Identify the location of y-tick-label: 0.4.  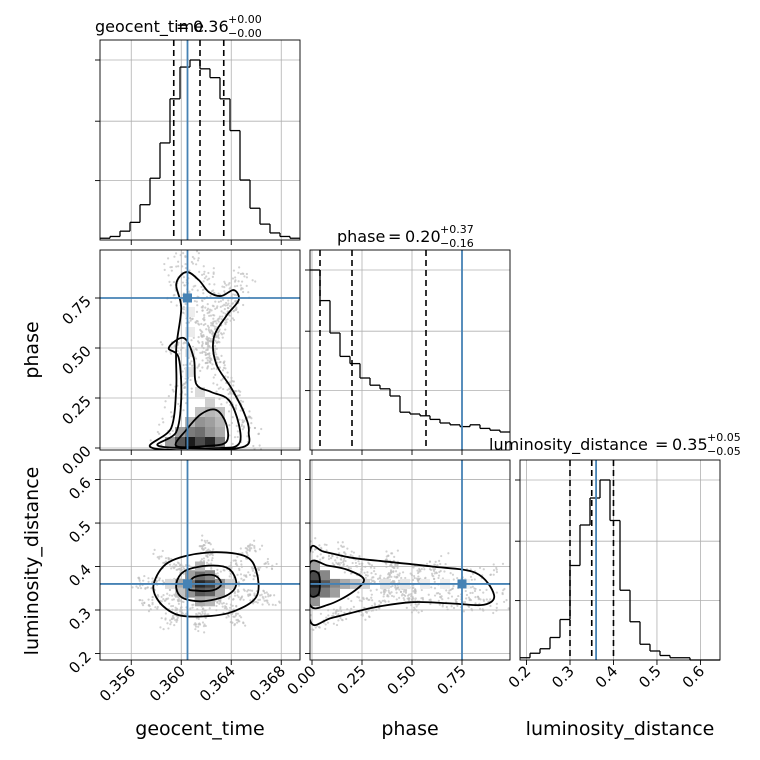
(80, 576).